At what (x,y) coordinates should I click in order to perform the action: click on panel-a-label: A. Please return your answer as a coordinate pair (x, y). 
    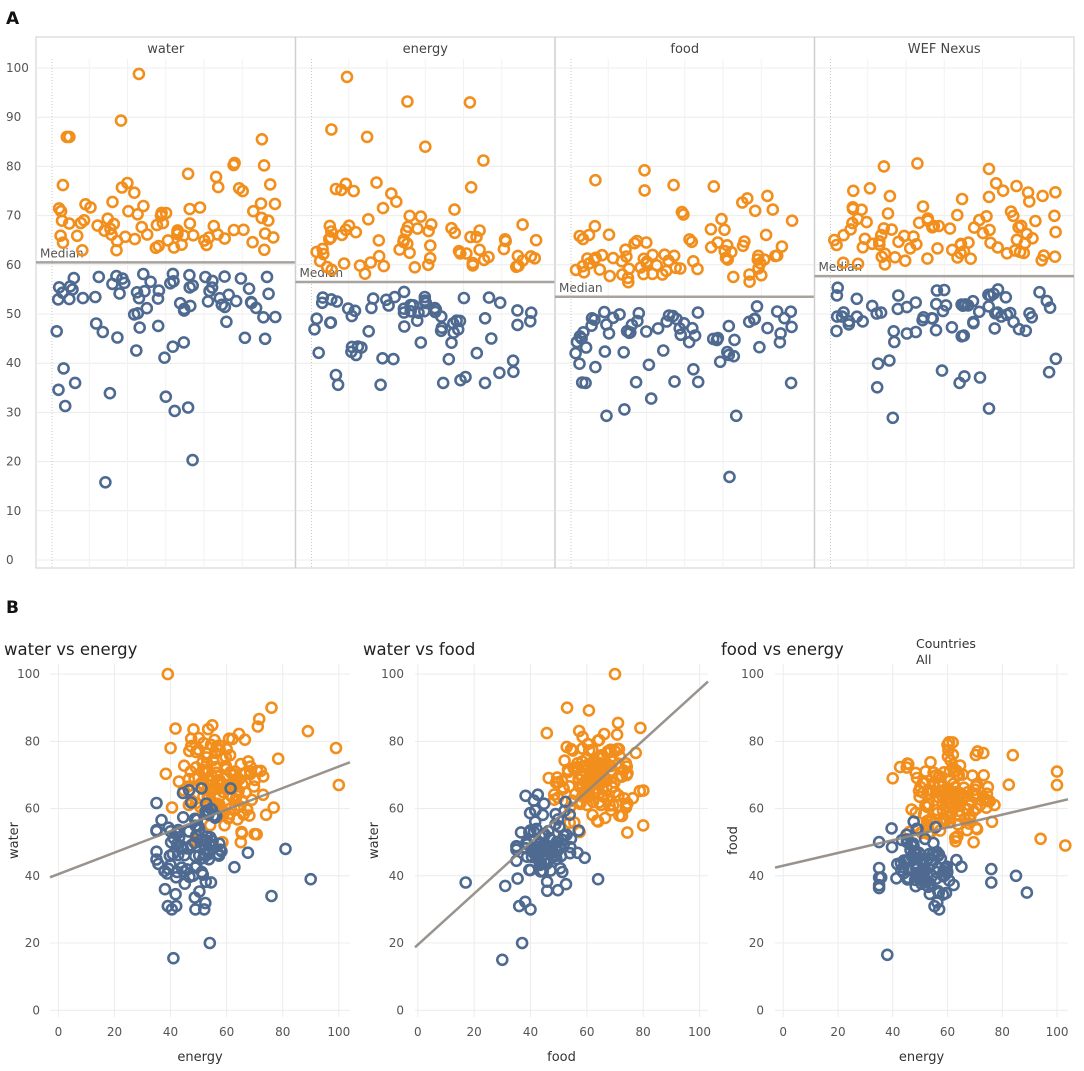
    Looking at the image, I should click on (13, 19).